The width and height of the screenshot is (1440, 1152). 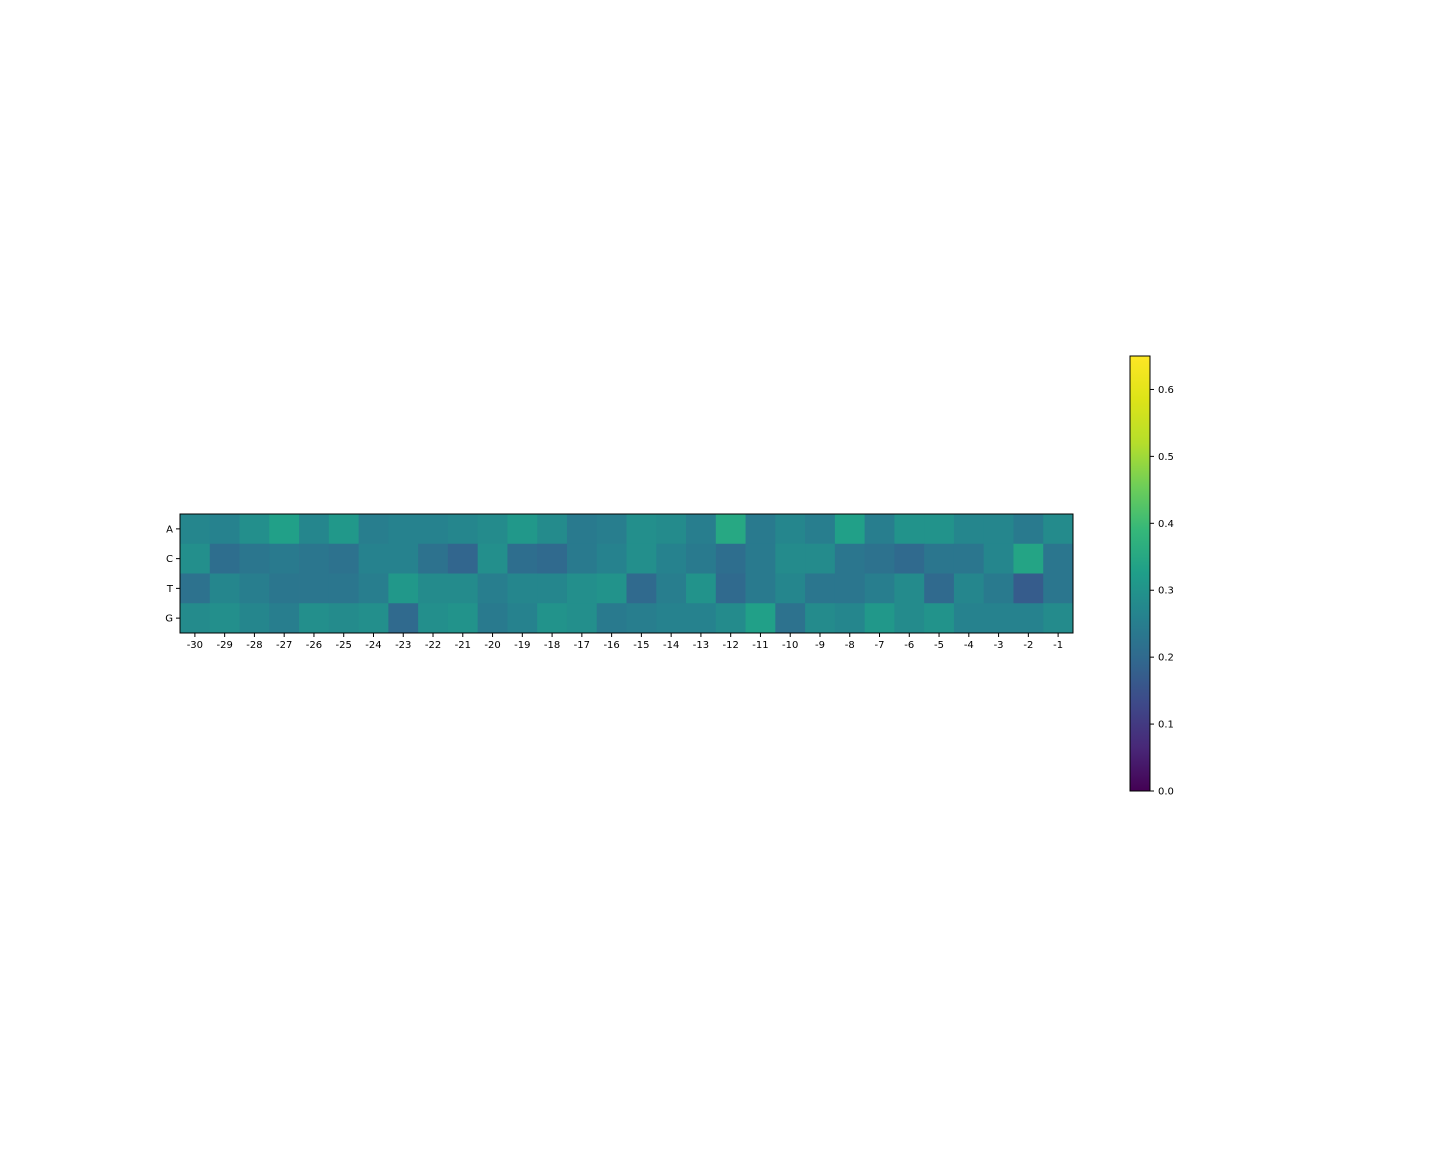 I want to click on x-tick-label: -14, so click(x=671, y=645).